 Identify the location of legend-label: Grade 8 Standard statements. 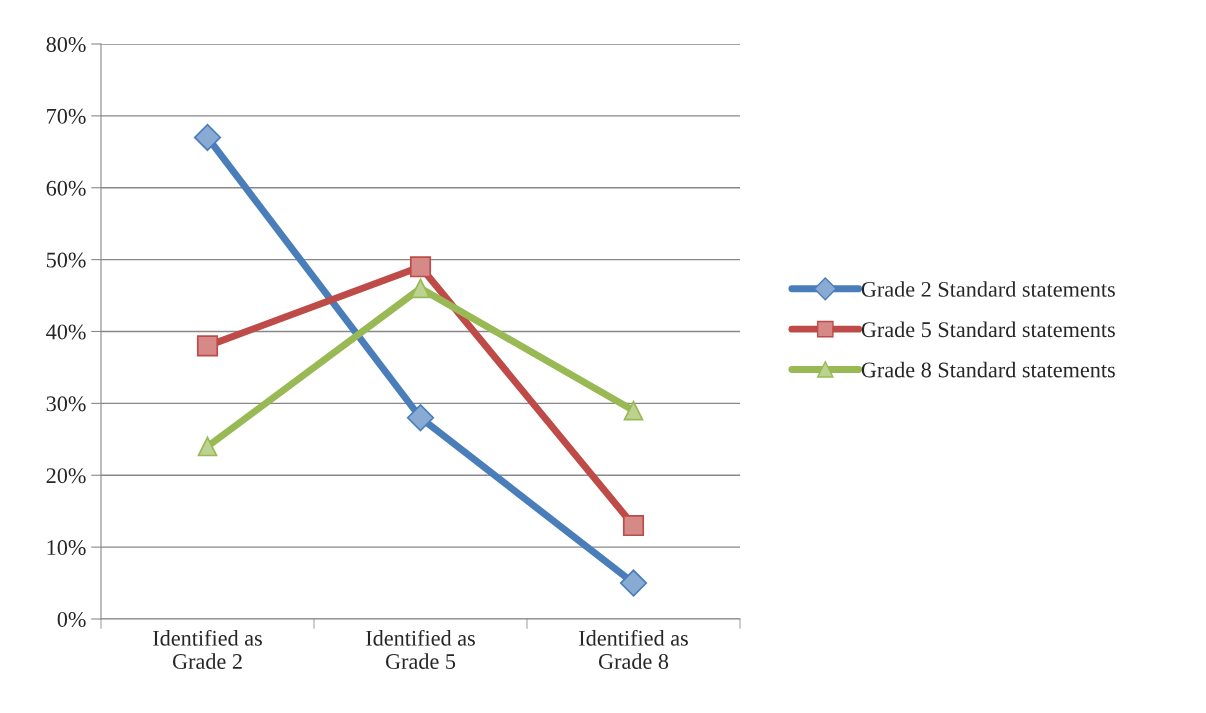
(988, 369).